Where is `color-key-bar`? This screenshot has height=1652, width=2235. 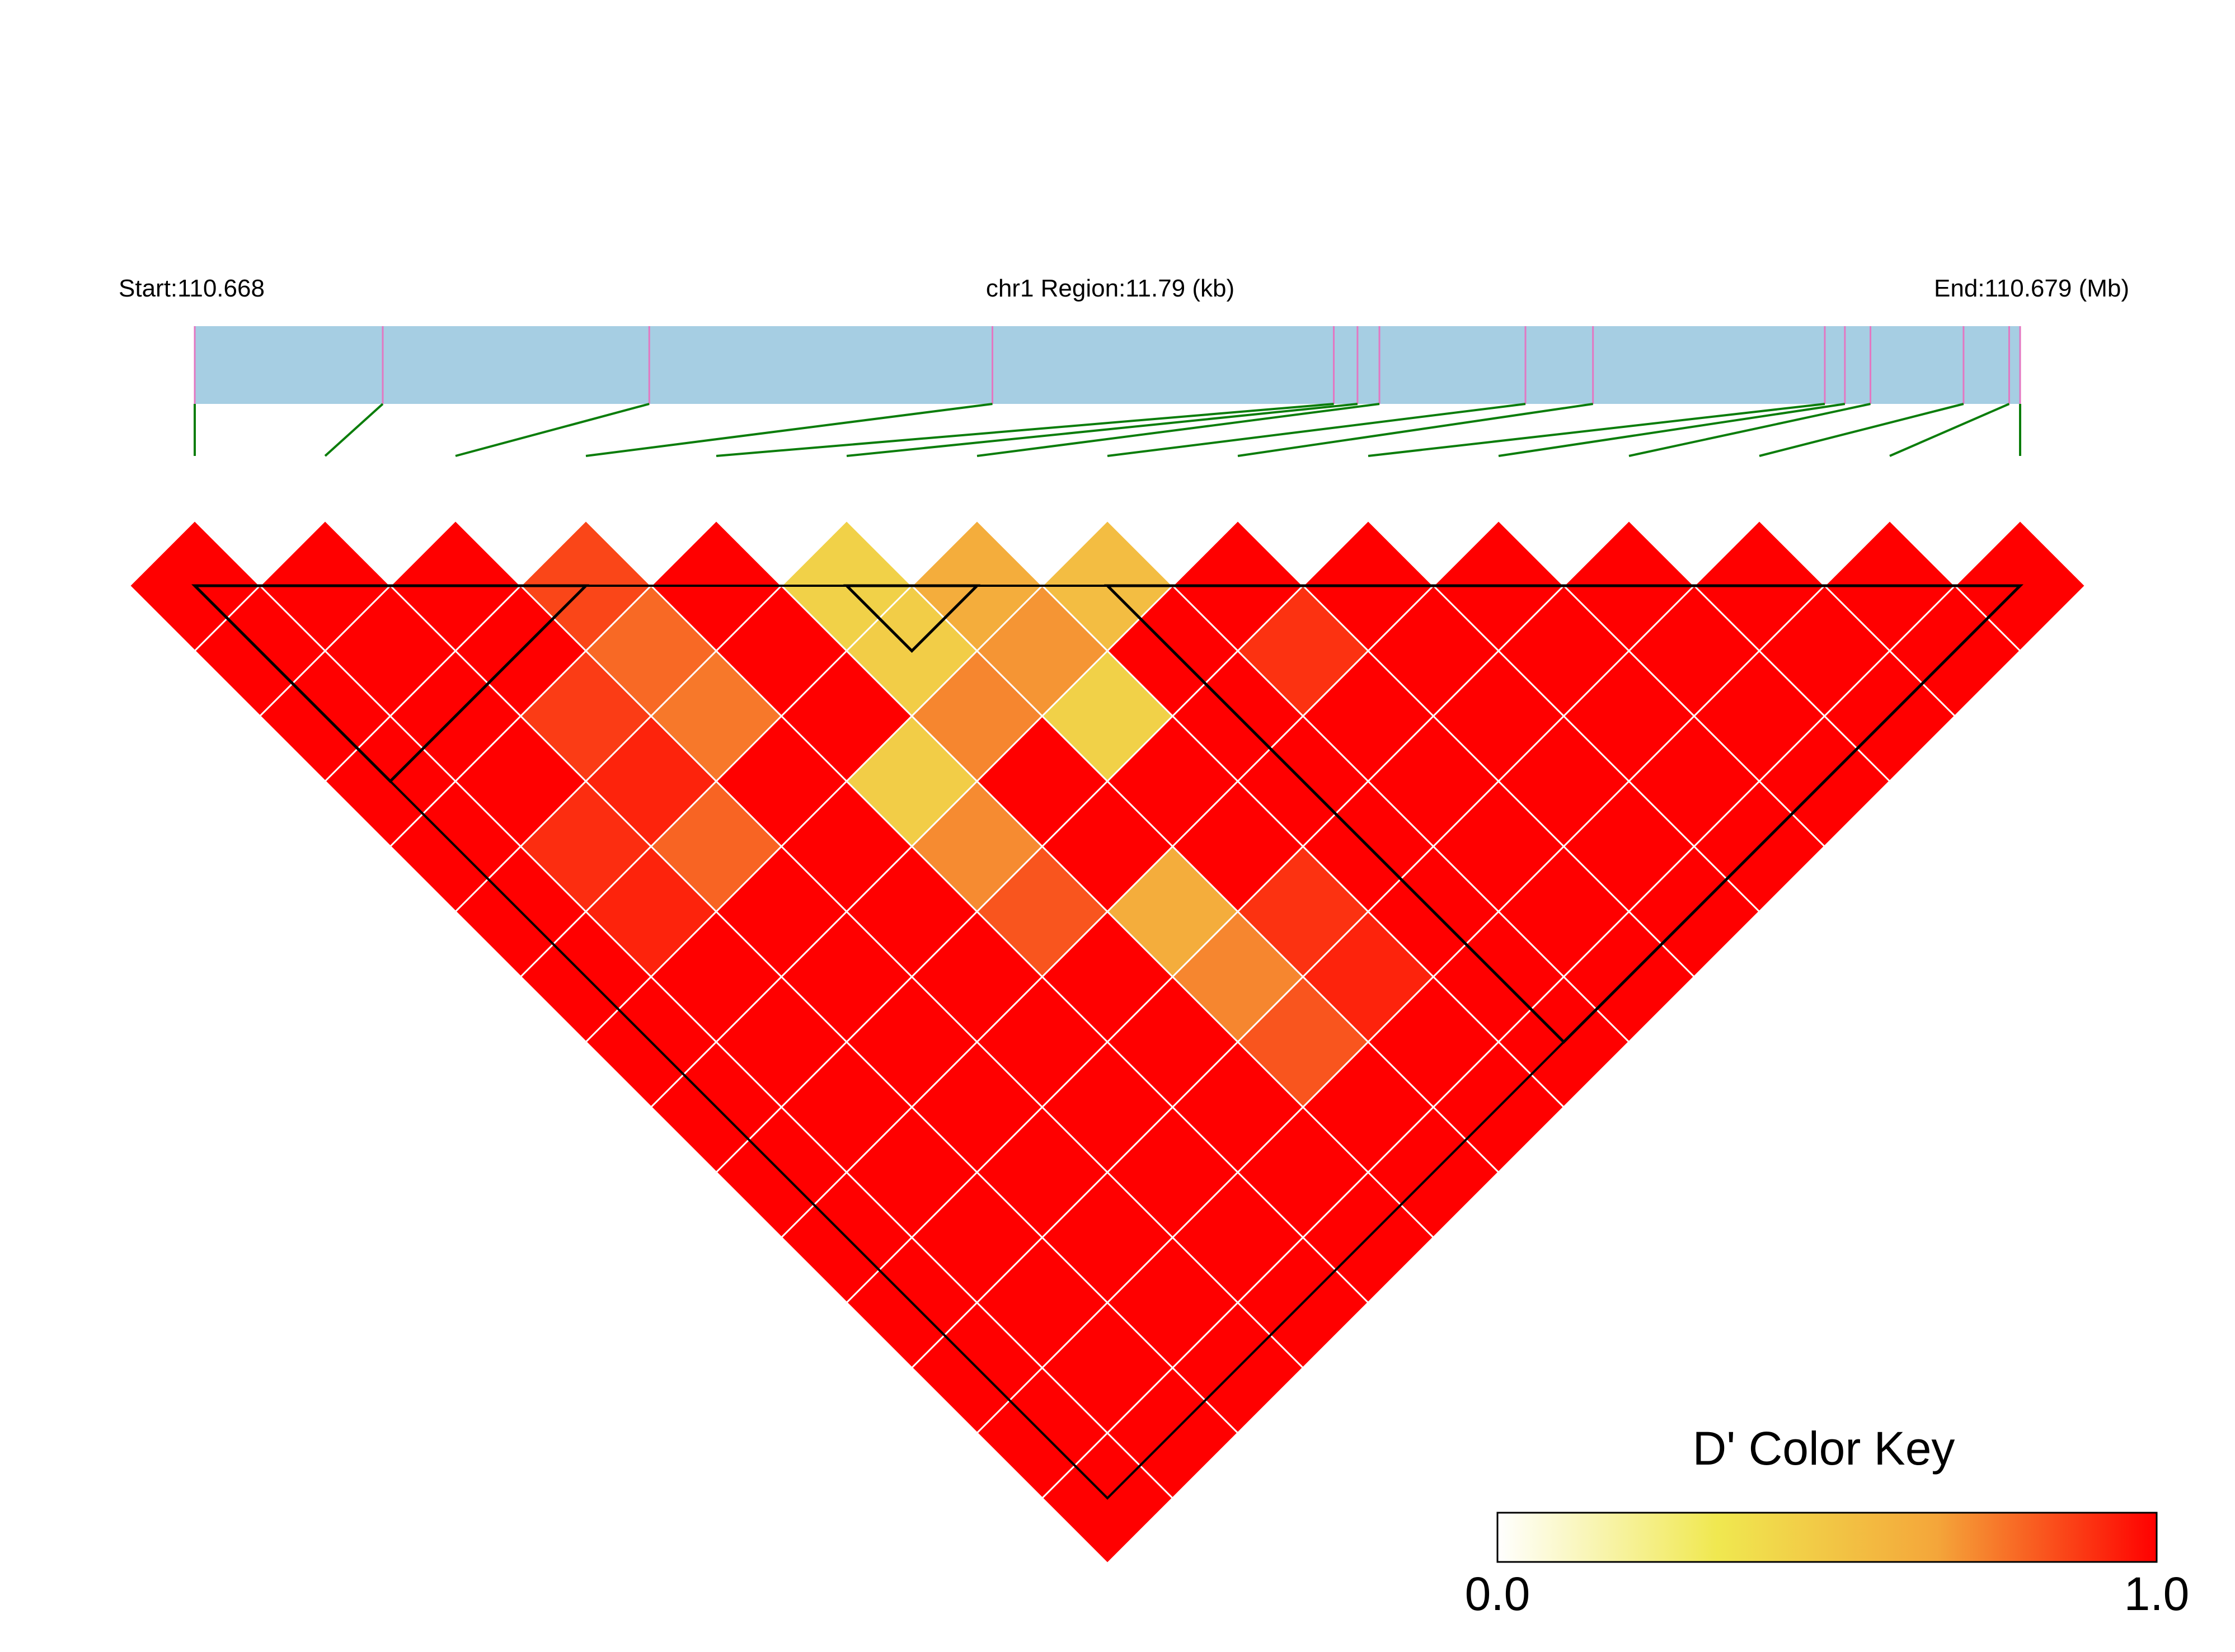
color-key-bar is located at coordinates (1827, 1537).